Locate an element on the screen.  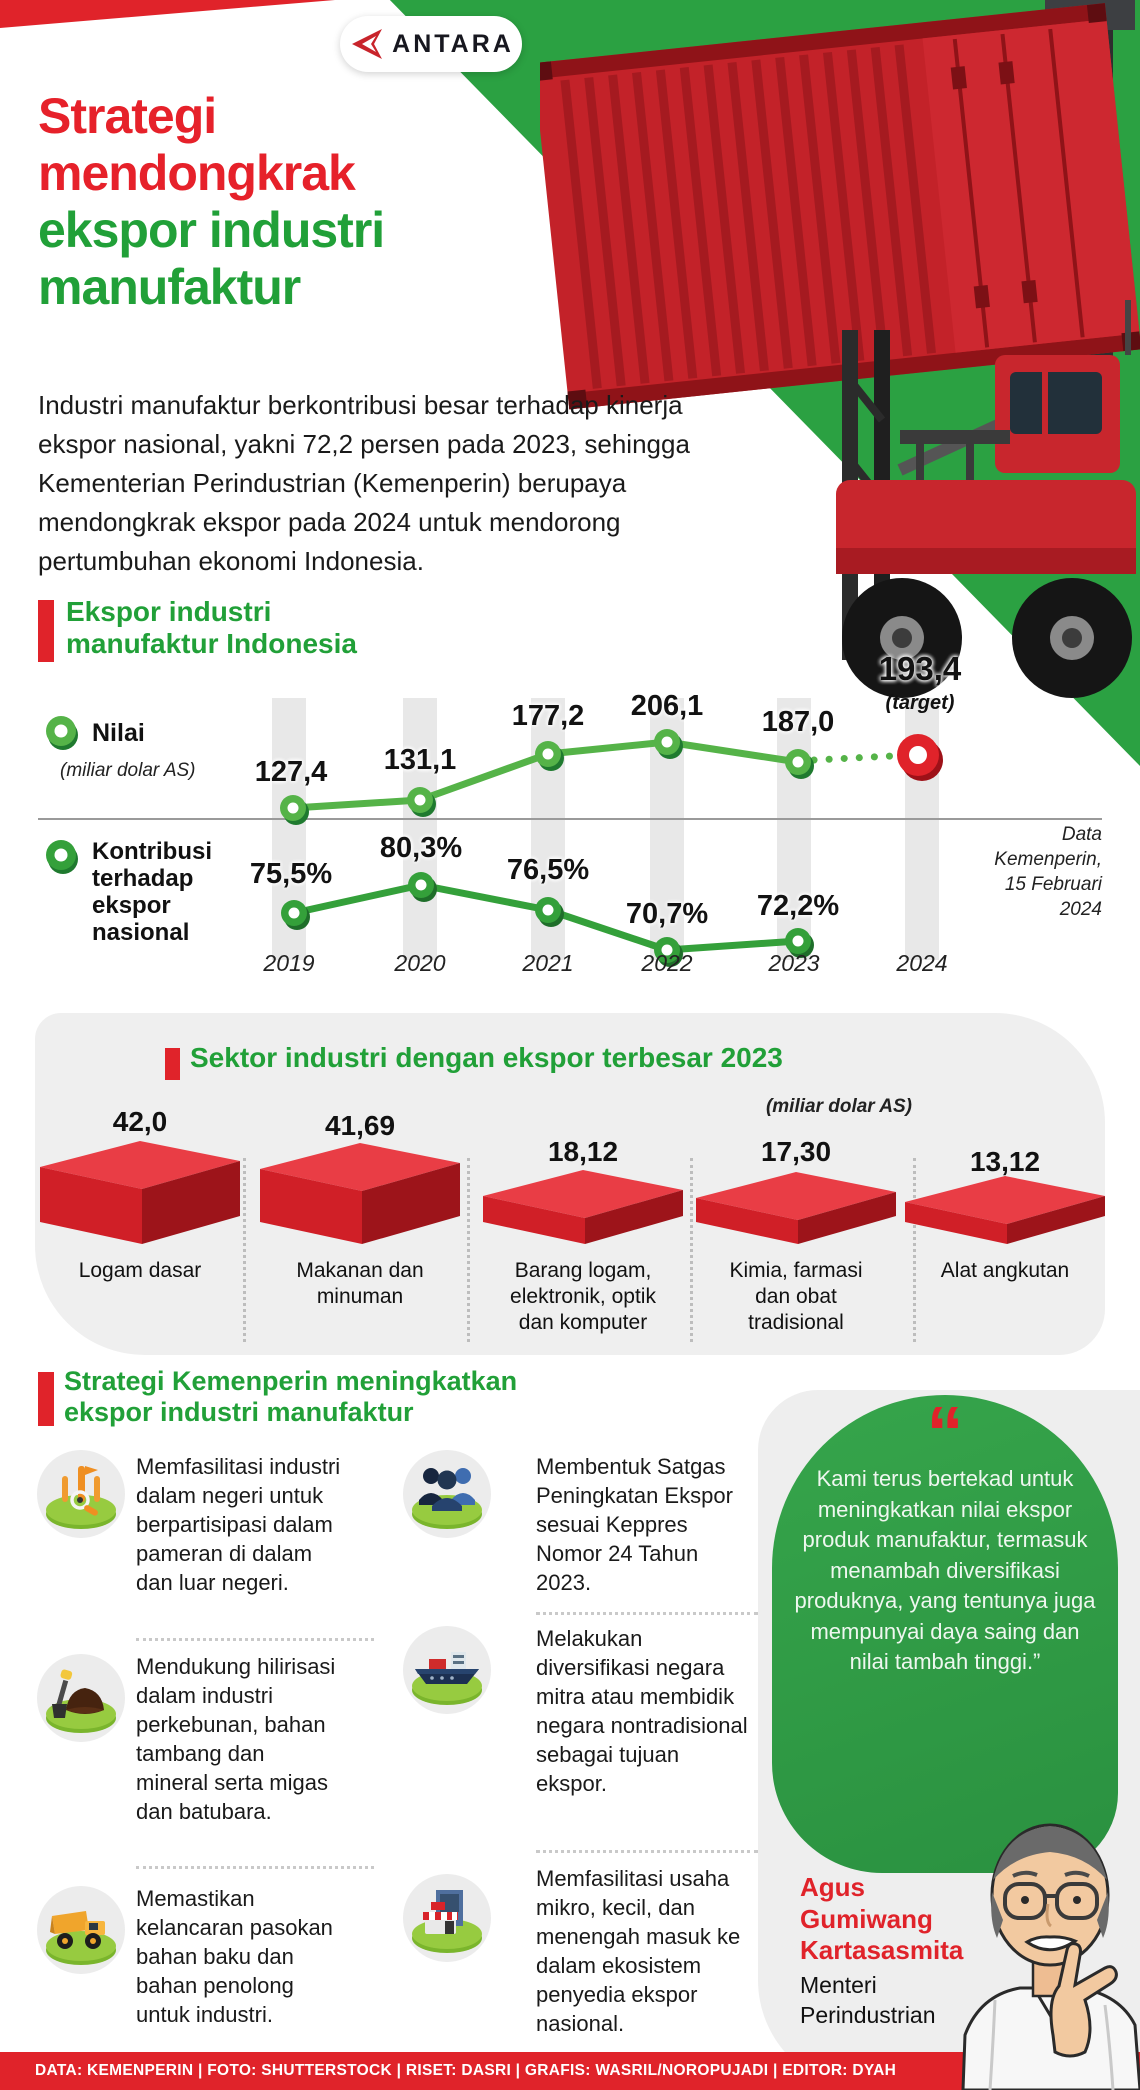
sector-bar-label: Makanan dan minuman is located at coordinates (360, 1283).